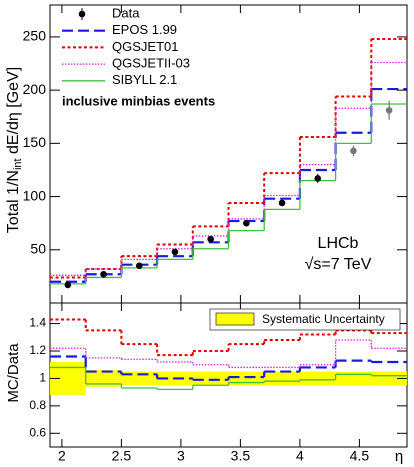 The height and width of the screenshot is (467, 414). I want to click on x-tick-label: 4, so click(300, 456).